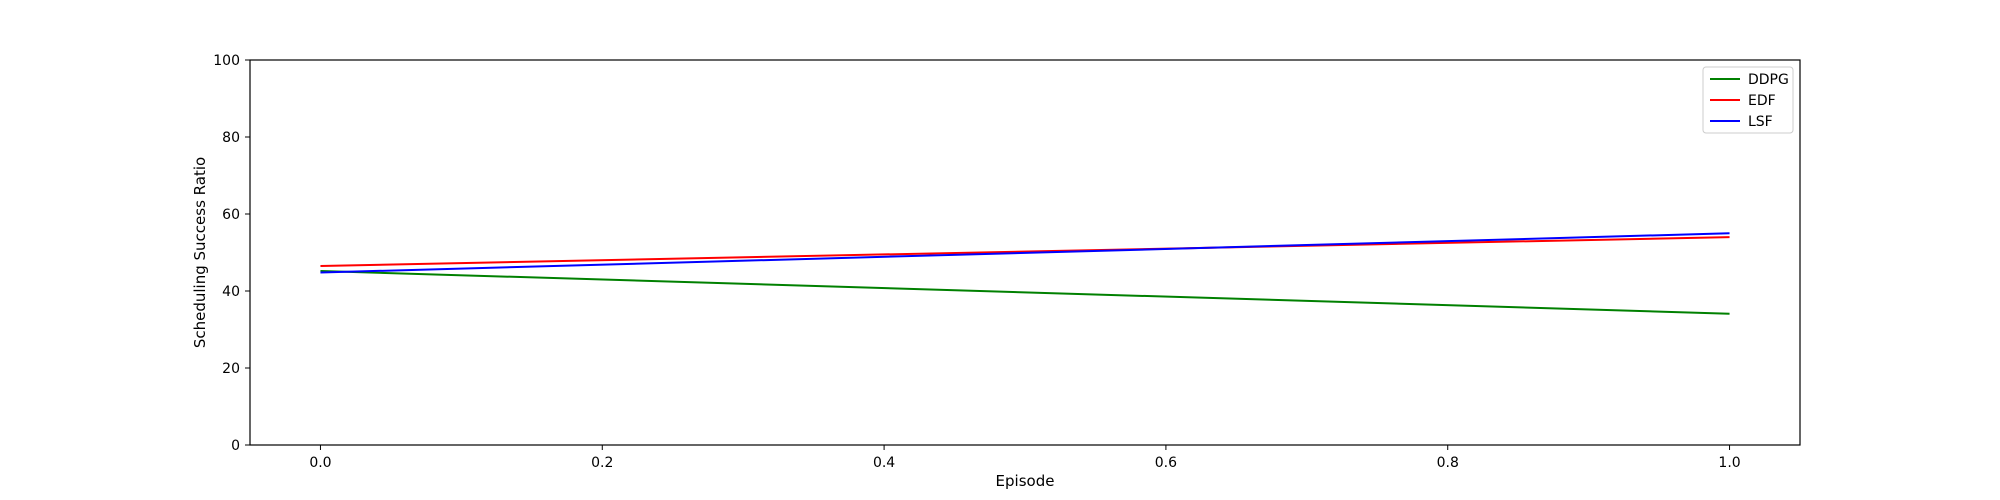 The image size is (2000, 500). I want to click on x-tick-label: 0.0, so click(320, 463).